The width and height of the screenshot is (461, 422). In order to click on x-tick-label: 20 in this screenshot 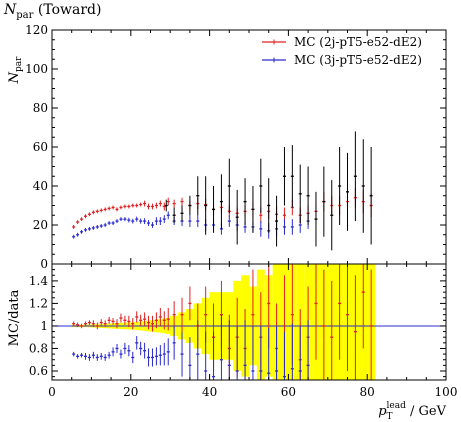, I will do `click(130, 392)`.